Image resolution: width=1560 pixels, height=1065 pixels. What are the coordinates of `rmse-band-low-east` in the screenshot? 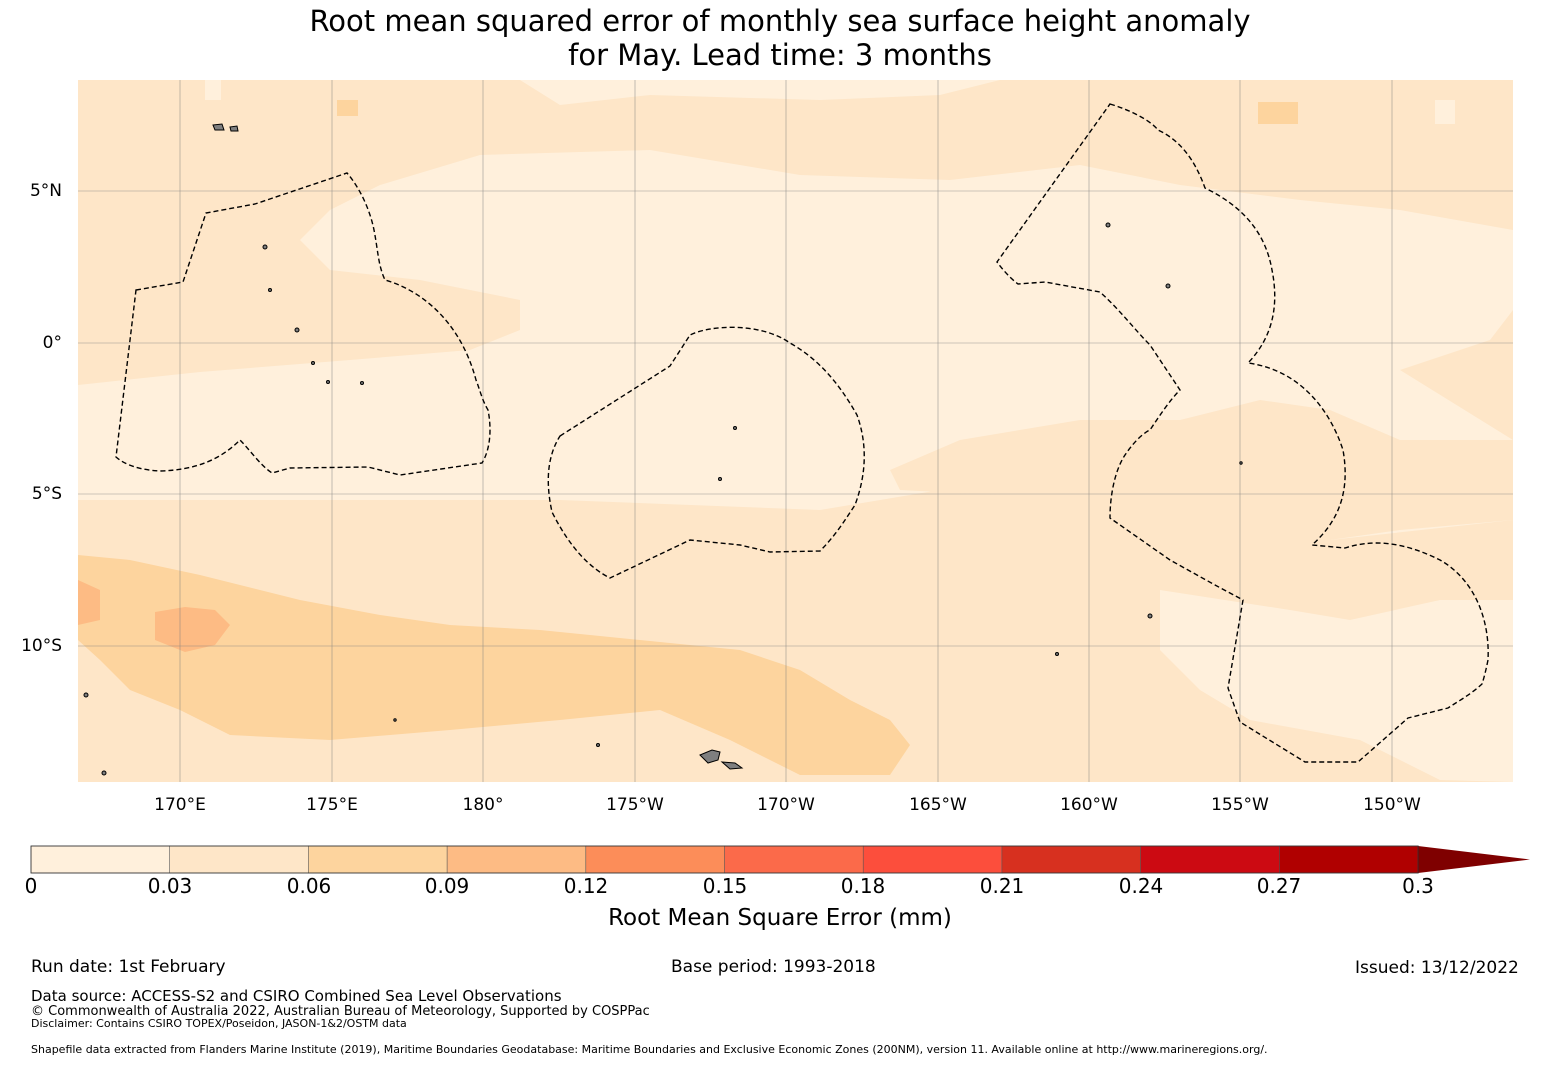 It's located at (1201, 470).